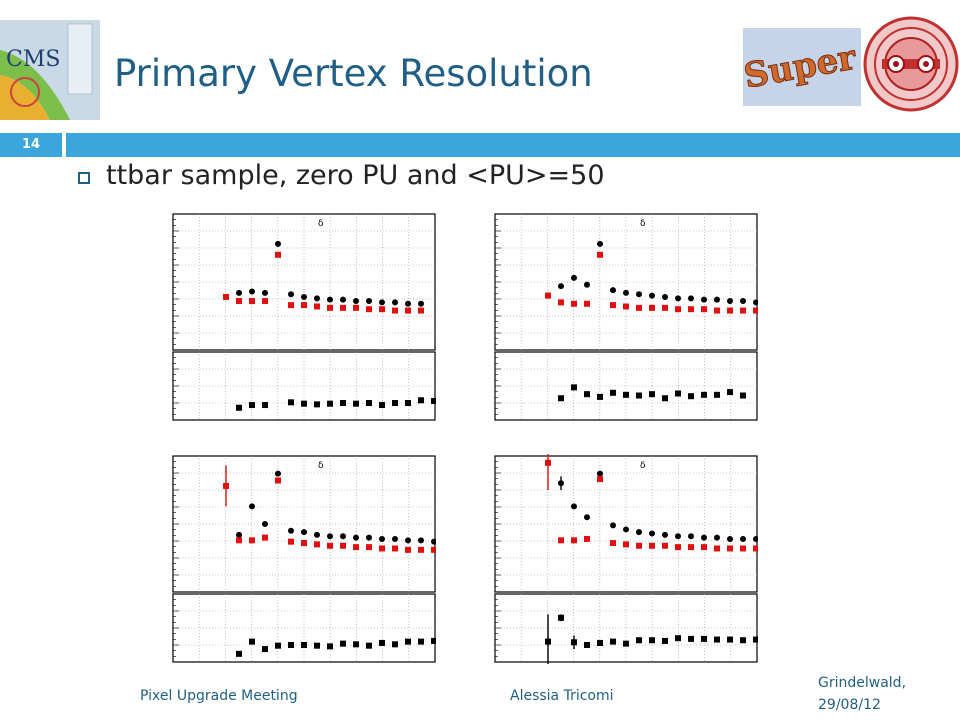  What do you see at coordinates (626, 317) in the screenshot?
I see `plot-panel-2: δ` at bounding box center [626, 317].